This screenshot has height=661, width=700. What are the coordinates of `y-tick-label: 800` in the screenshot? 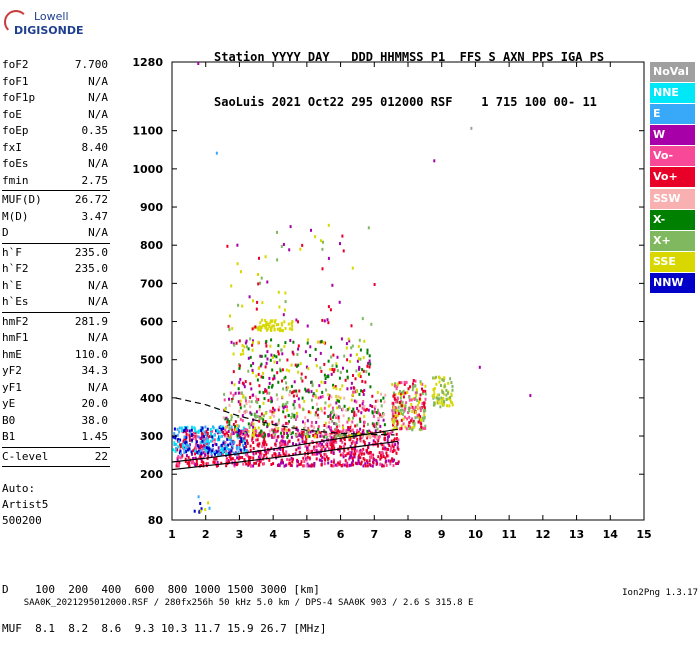 It's located at (151, 245).